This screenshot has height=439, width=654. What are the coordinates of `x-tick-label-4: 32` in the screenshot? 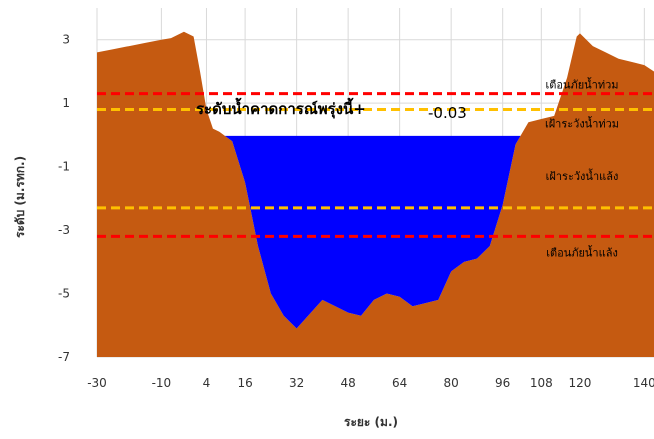 It's located at (296, 383).